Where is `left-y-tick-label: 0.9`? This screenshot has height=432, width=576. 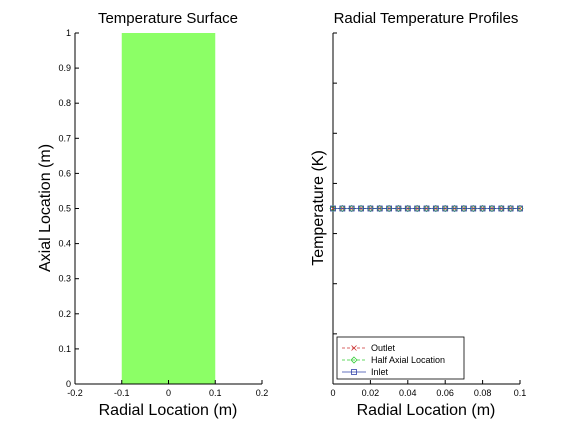
left-y-tick-label: 0.9 is located at coordinates (64, 68).